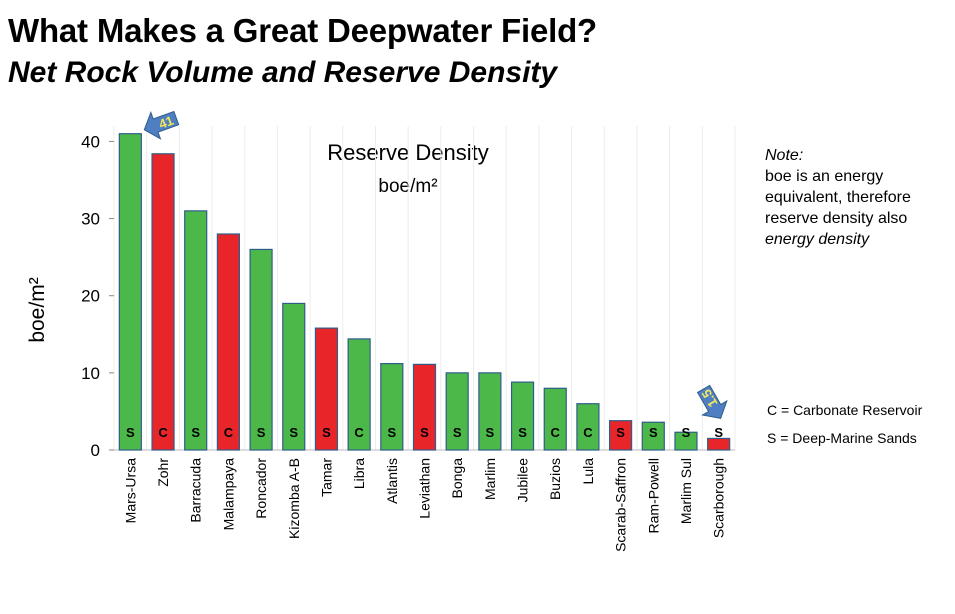  What do you see at coordinates (90, 219) in the screenshot?
I see `y-tick-label: 30` at bounding box center [90, 219].